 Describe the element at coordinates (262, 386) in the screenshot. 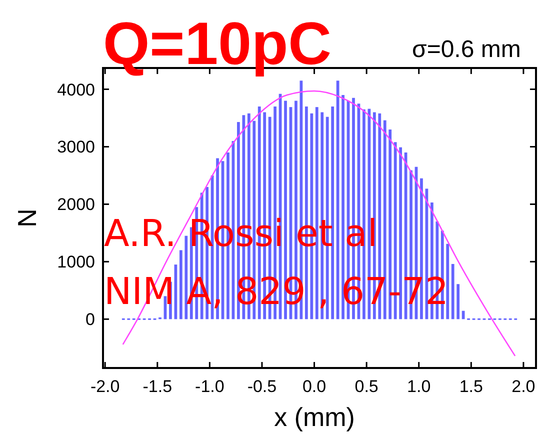

I see `x-tick-label: -0.5` at that location.